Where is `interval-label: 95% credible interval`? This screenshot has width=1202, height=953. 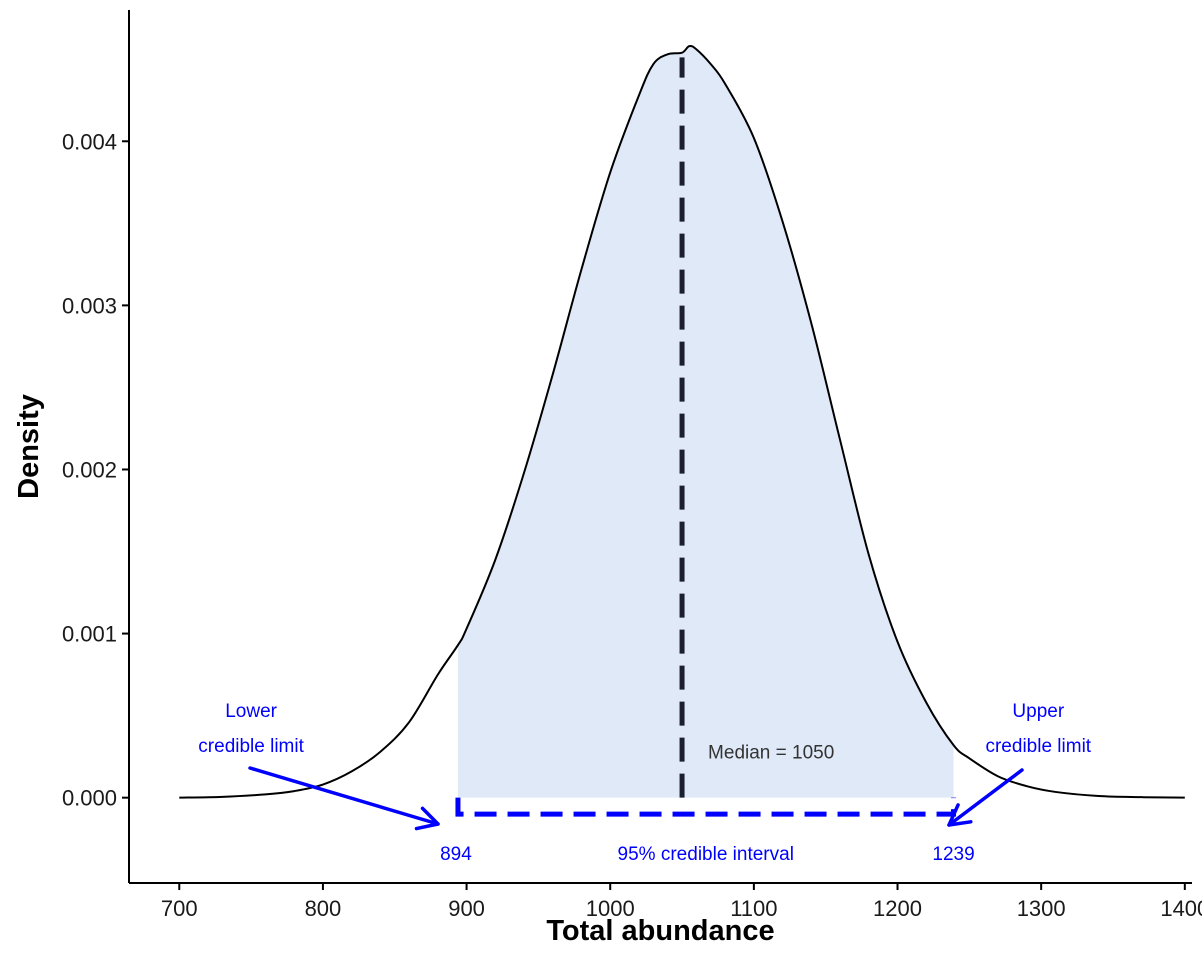
interval-label: 95% credible interval is located at coordinates (706, 854).